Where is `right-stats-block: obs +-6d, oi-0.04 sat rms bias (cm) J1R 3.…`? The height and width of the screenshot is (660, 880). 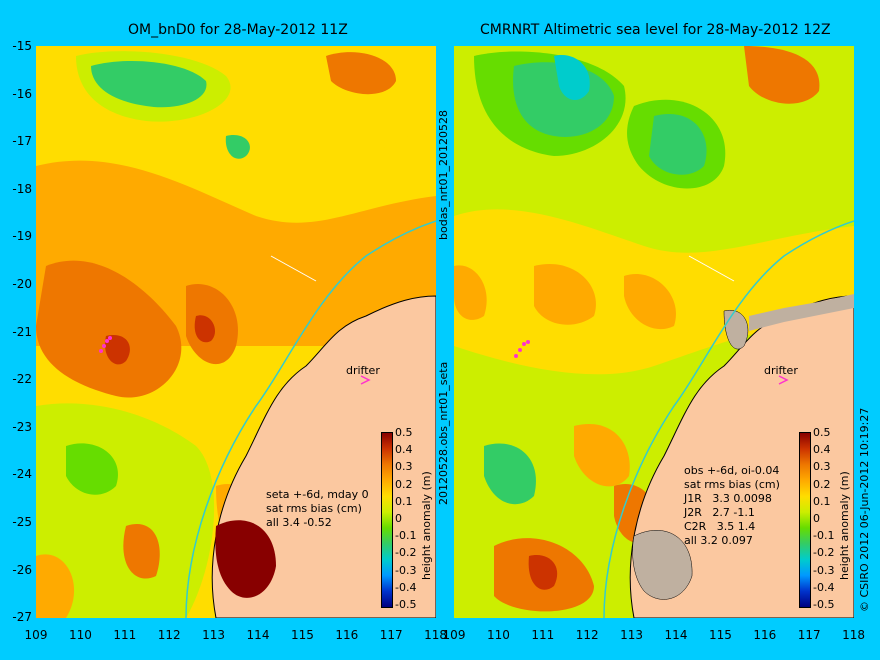
right-stats-block: obs +-6d, oi-0.04 sat rms bias (cm) J1R 3.… is located at coordinates (732, 506).